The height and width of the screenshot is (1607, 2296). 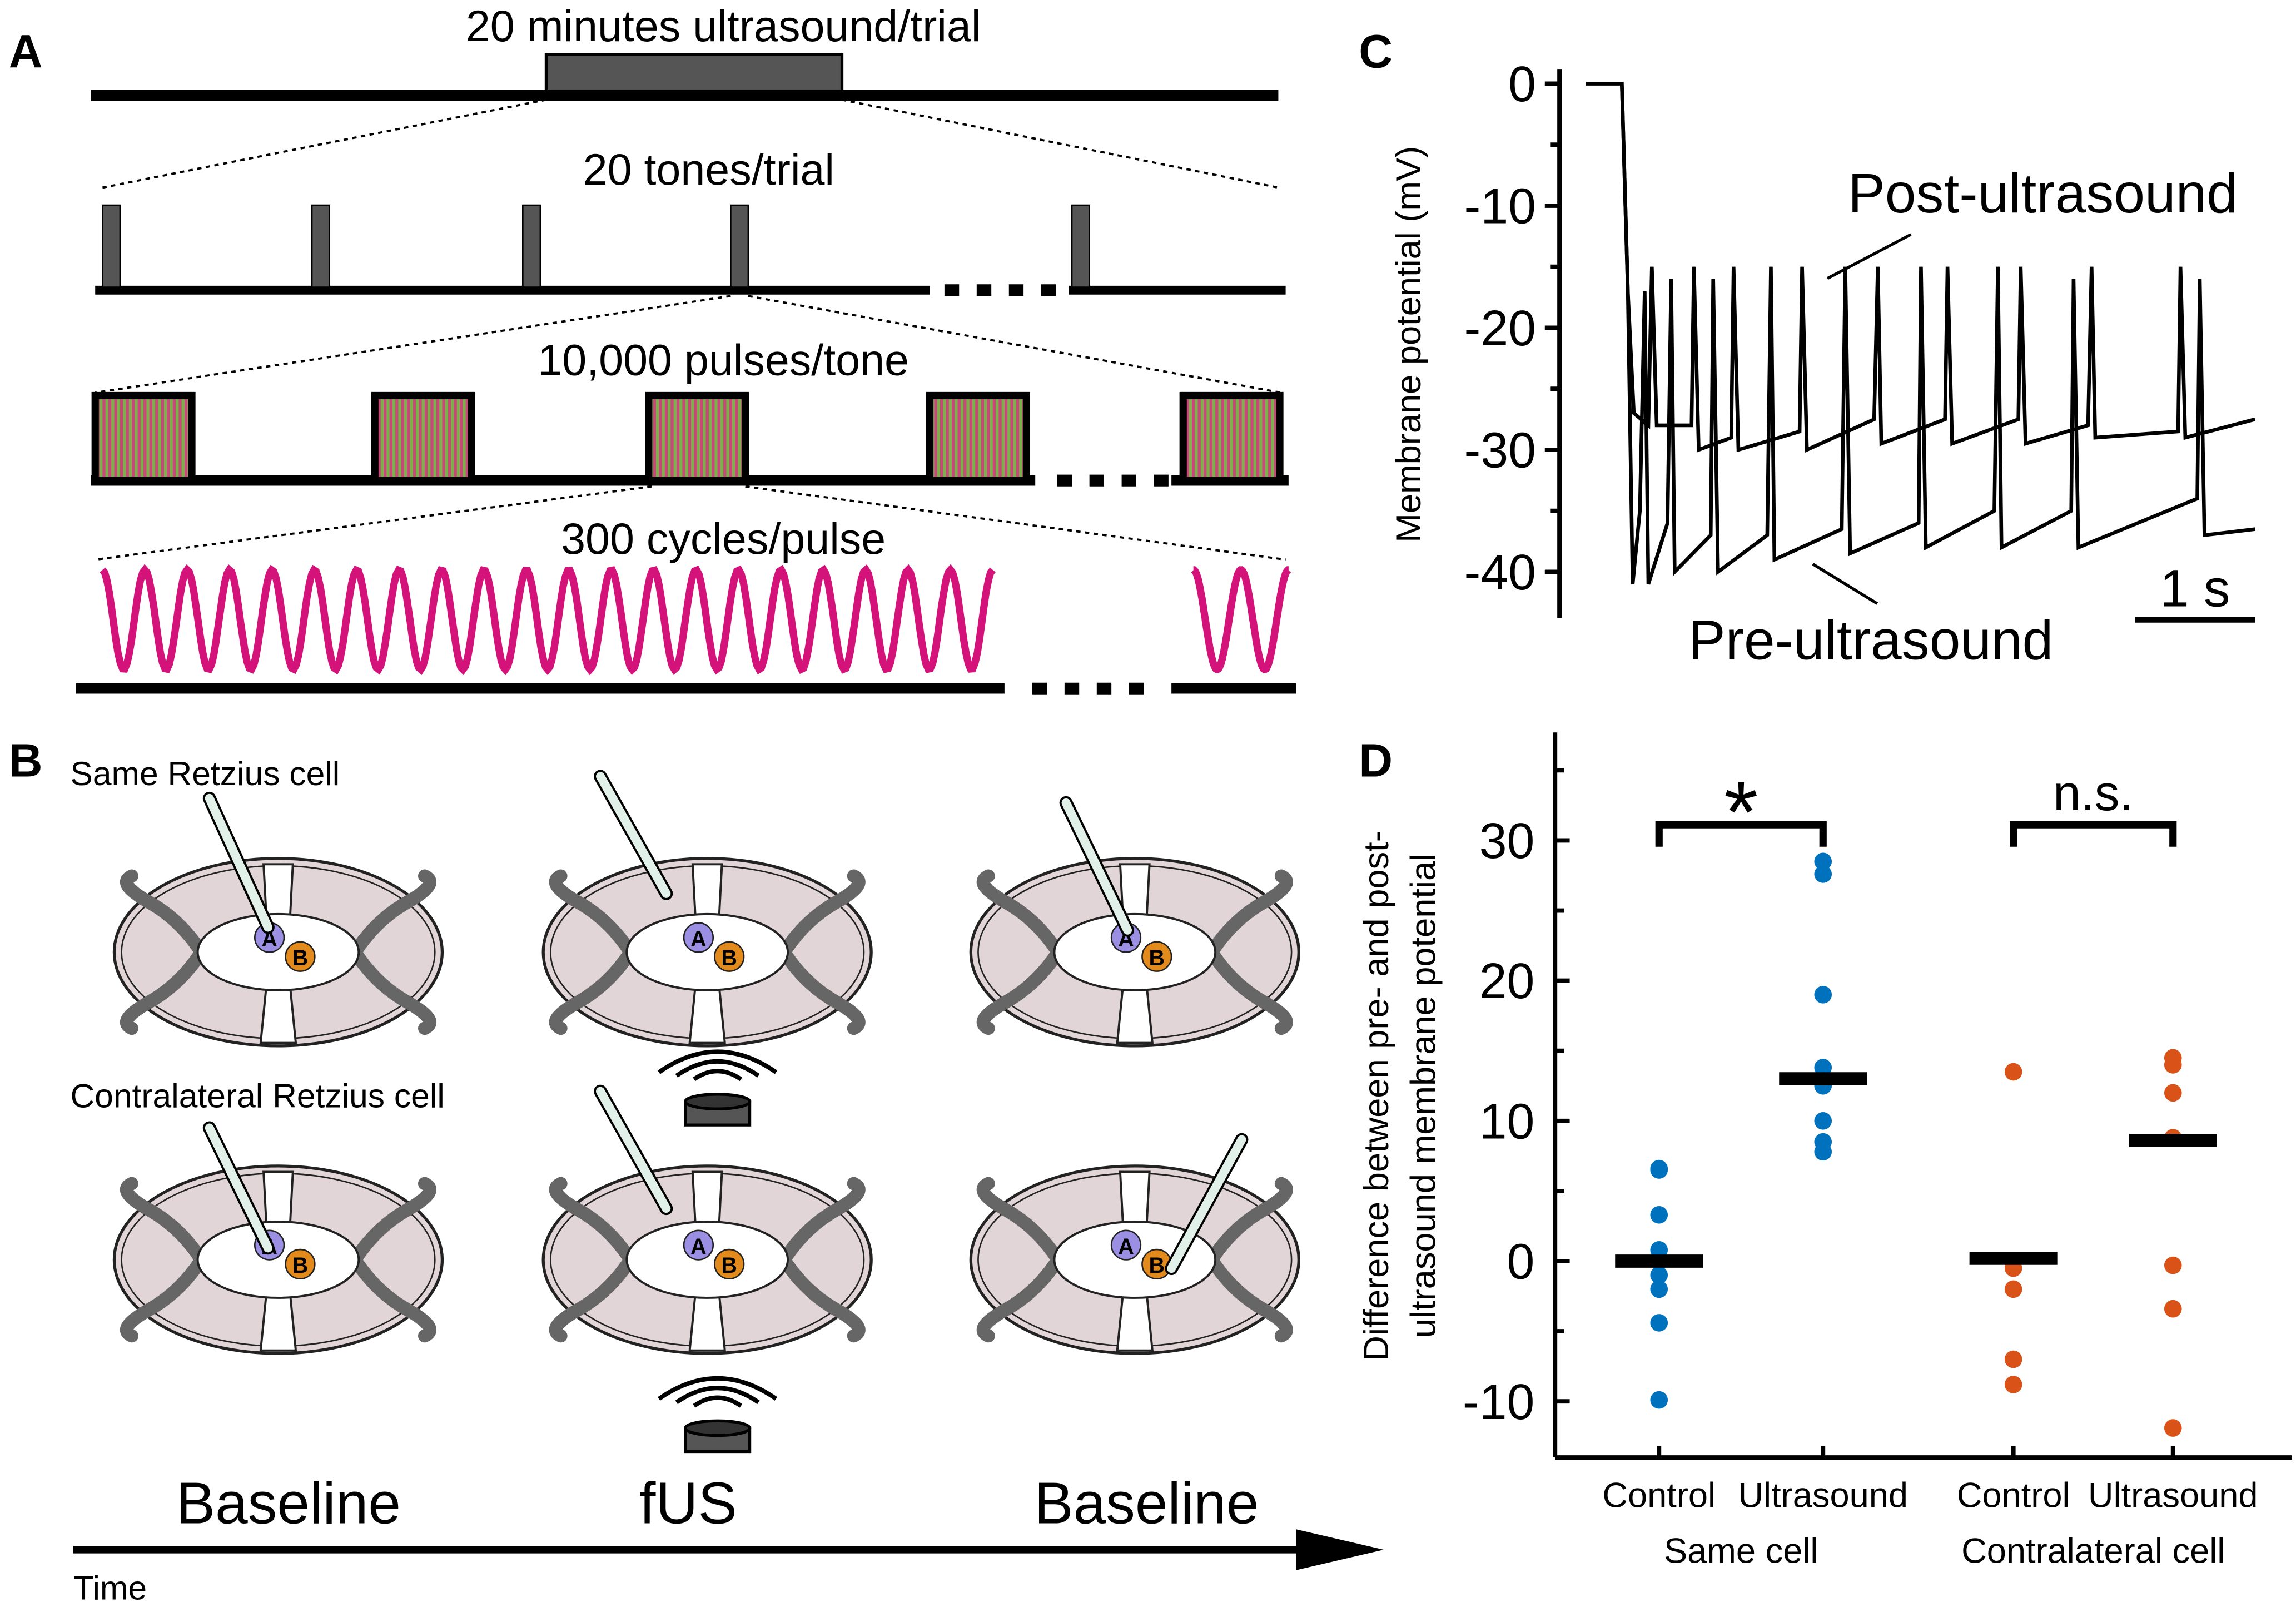 What do you see at coordinates (1376, 51) in the screenshot?
I see `panel-label: C` at bounding box center [1376, 51].